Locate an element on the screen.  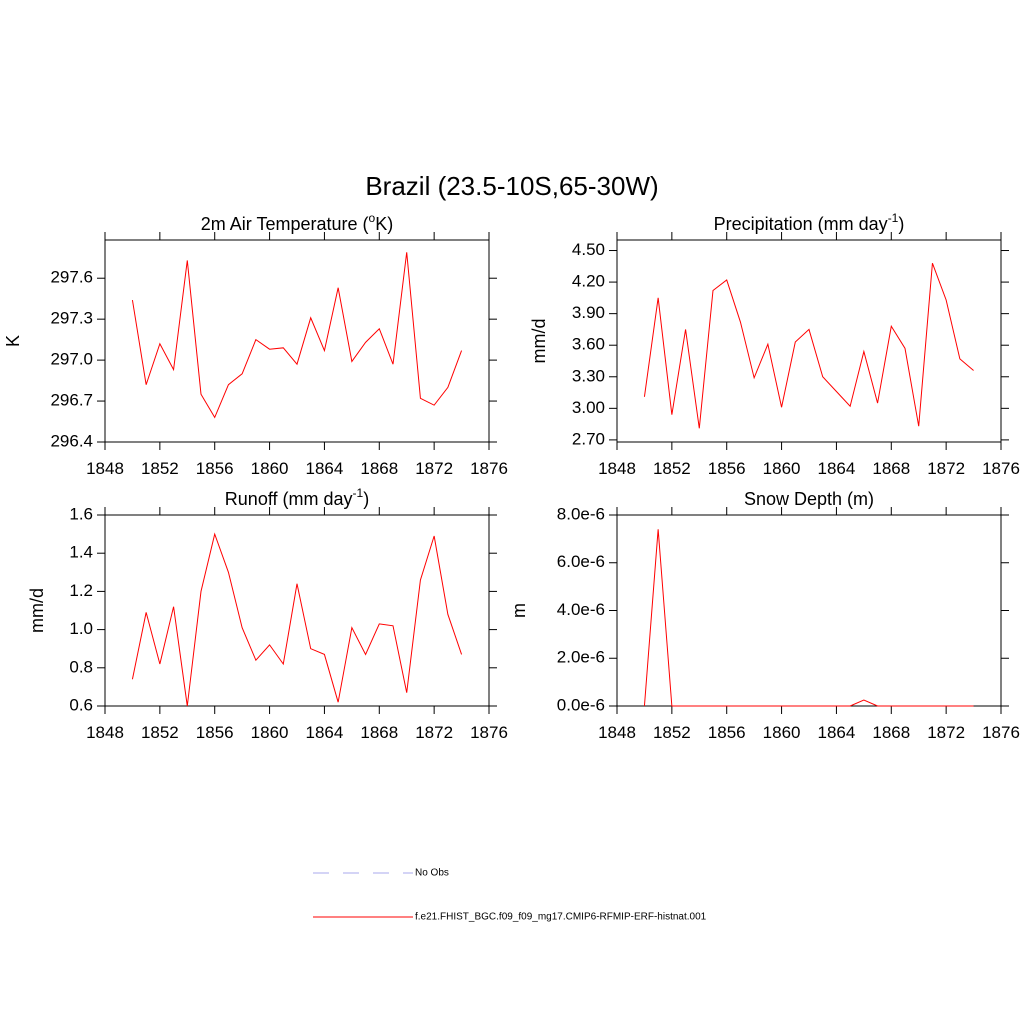
title-part: Precipitation (mm day is located at coordinates (801, 224).